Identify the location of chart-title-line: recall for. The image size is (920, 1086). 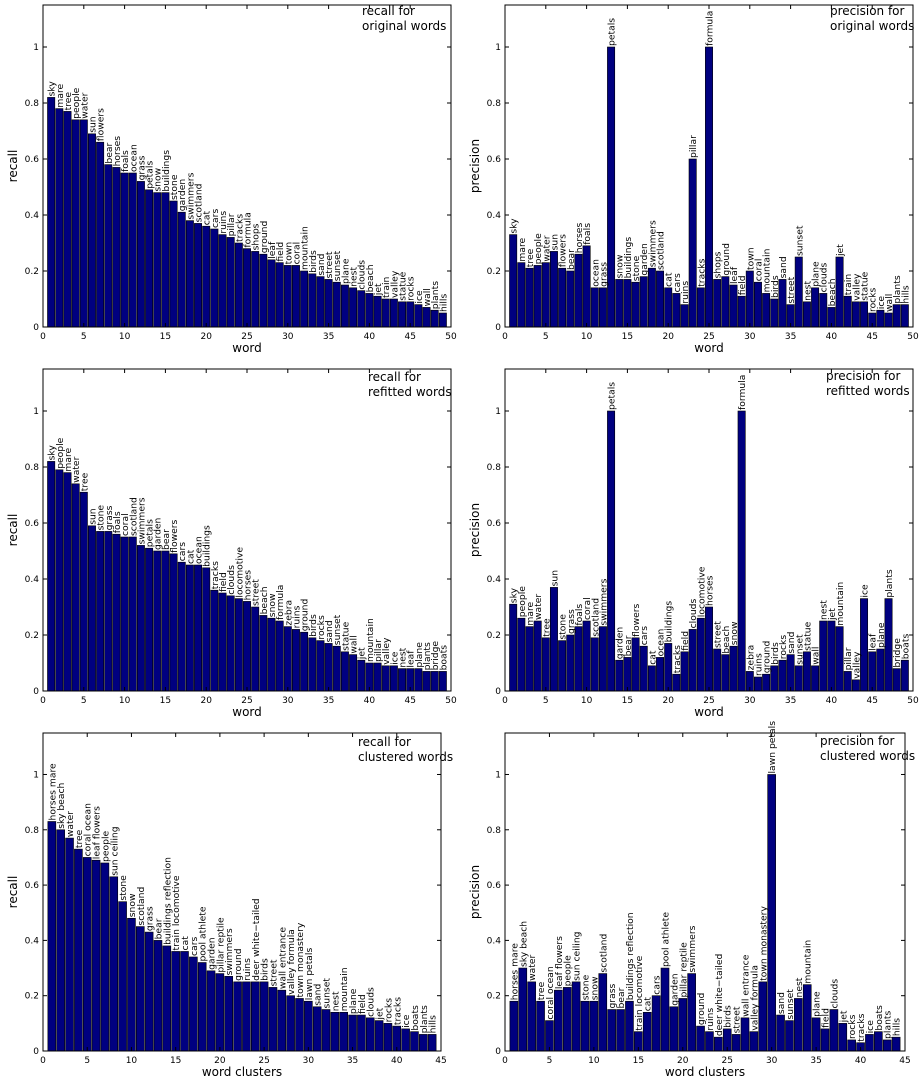
(394, 377).